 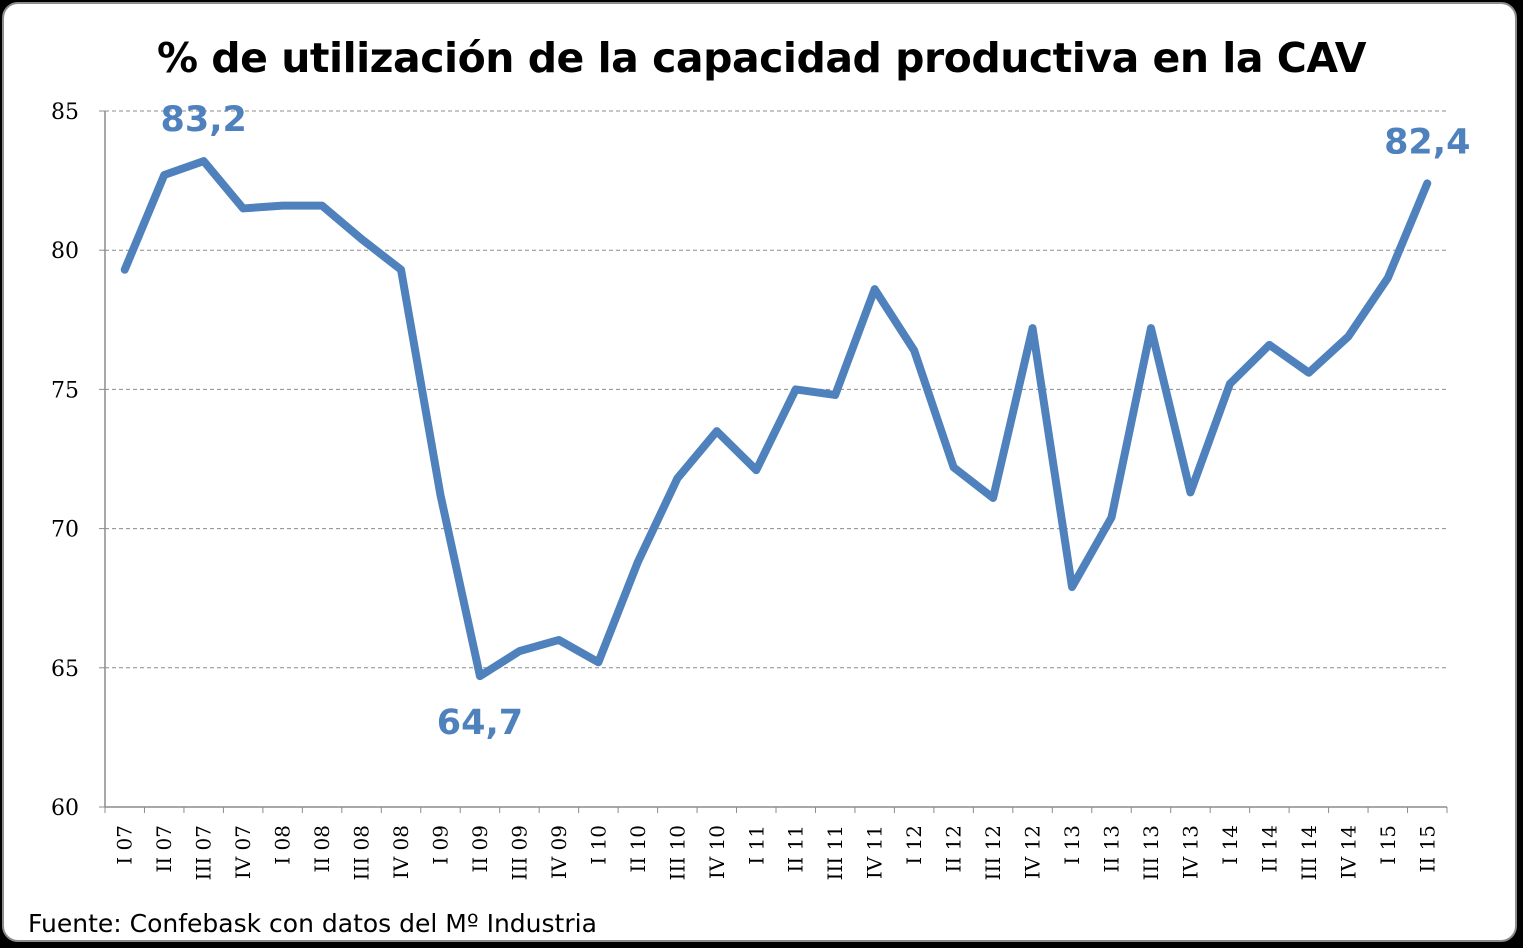 What do you see at coordinates (1427, 142) in the screenshot?
I see `data-label: 82,4` at bounding box center [1427, 142].